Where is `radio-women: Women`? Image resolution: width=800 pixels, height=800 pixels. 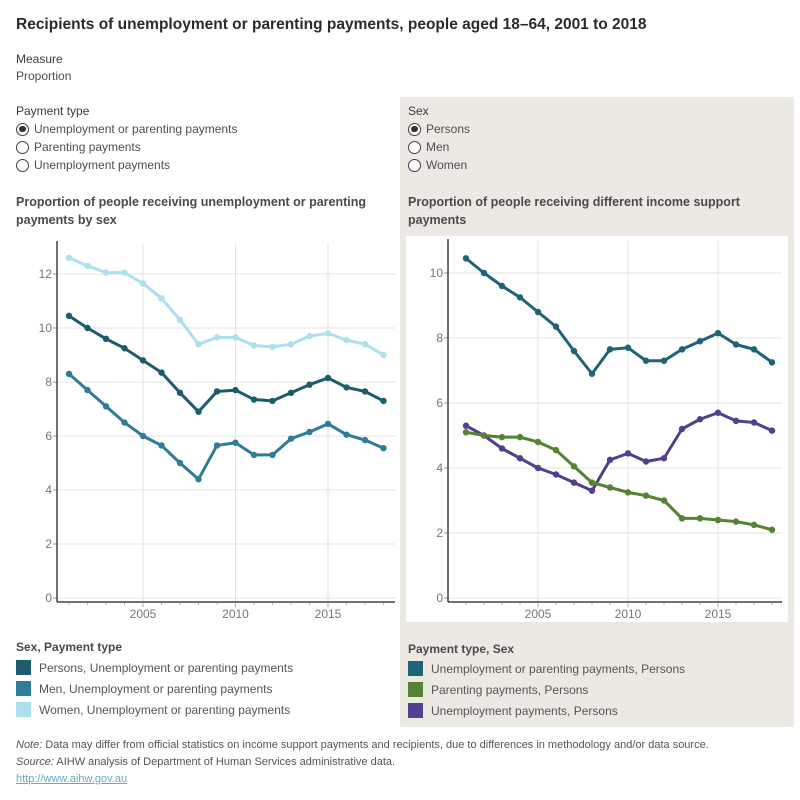
radio-women: Women is located at coordinates (439, 165).